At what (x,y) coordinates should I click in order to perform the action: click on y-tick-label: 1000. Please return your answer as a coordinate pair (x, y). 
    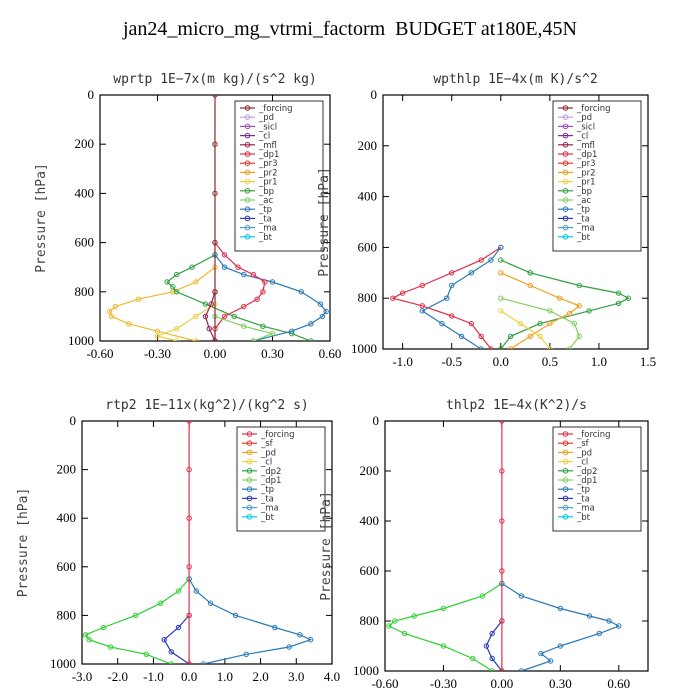
    Looking at the image, I should click on (364, 348).